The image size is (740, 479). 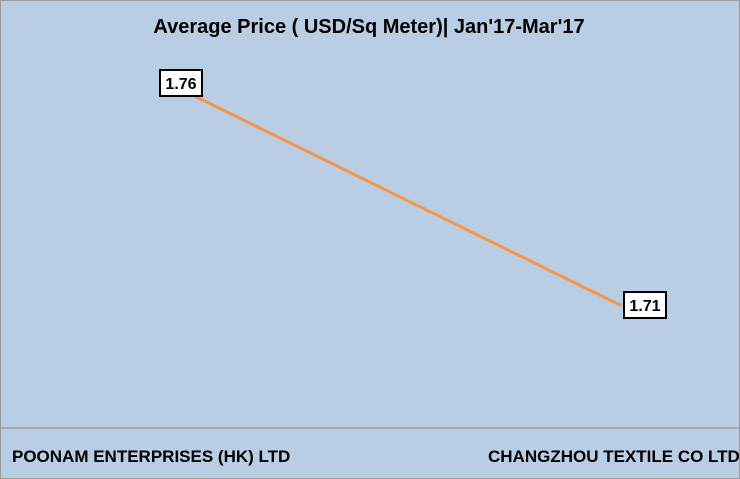 I want to click on data-label: 1.76, so click(x=180, y=84).